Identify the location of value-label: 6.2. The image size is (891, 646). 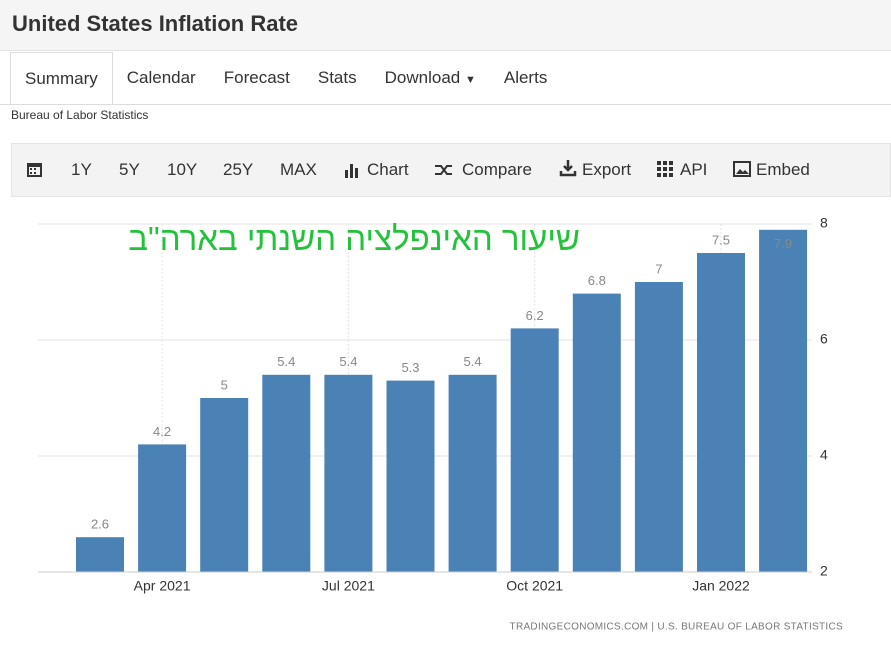
(535, 315).